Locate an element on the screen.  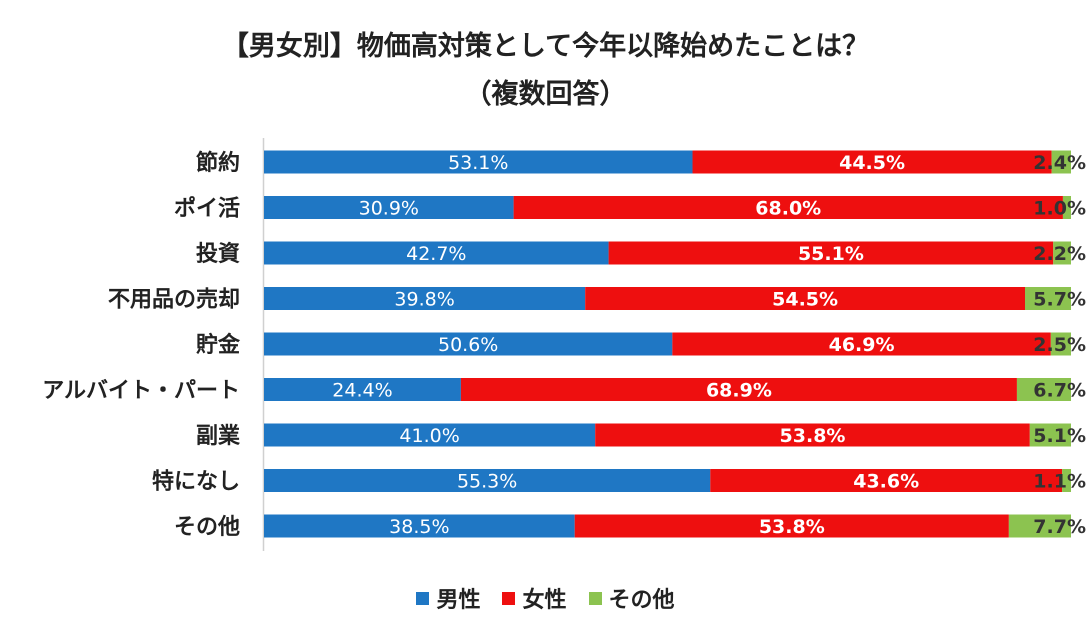
chart-title: 【男女別】物価高対策として今年以降始めたことは？ is located at coordinates (545, 46).